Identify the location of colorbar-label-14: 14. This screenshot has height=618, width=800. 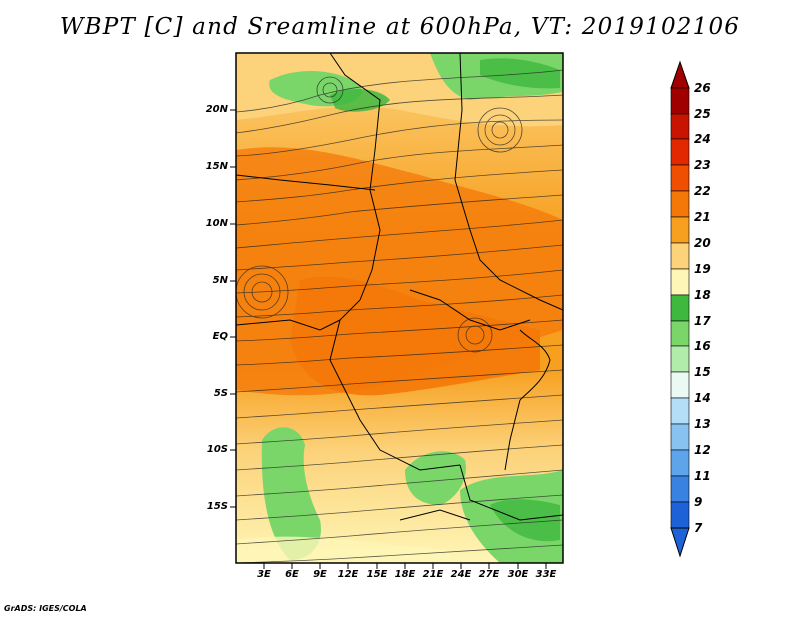
(702, 398).